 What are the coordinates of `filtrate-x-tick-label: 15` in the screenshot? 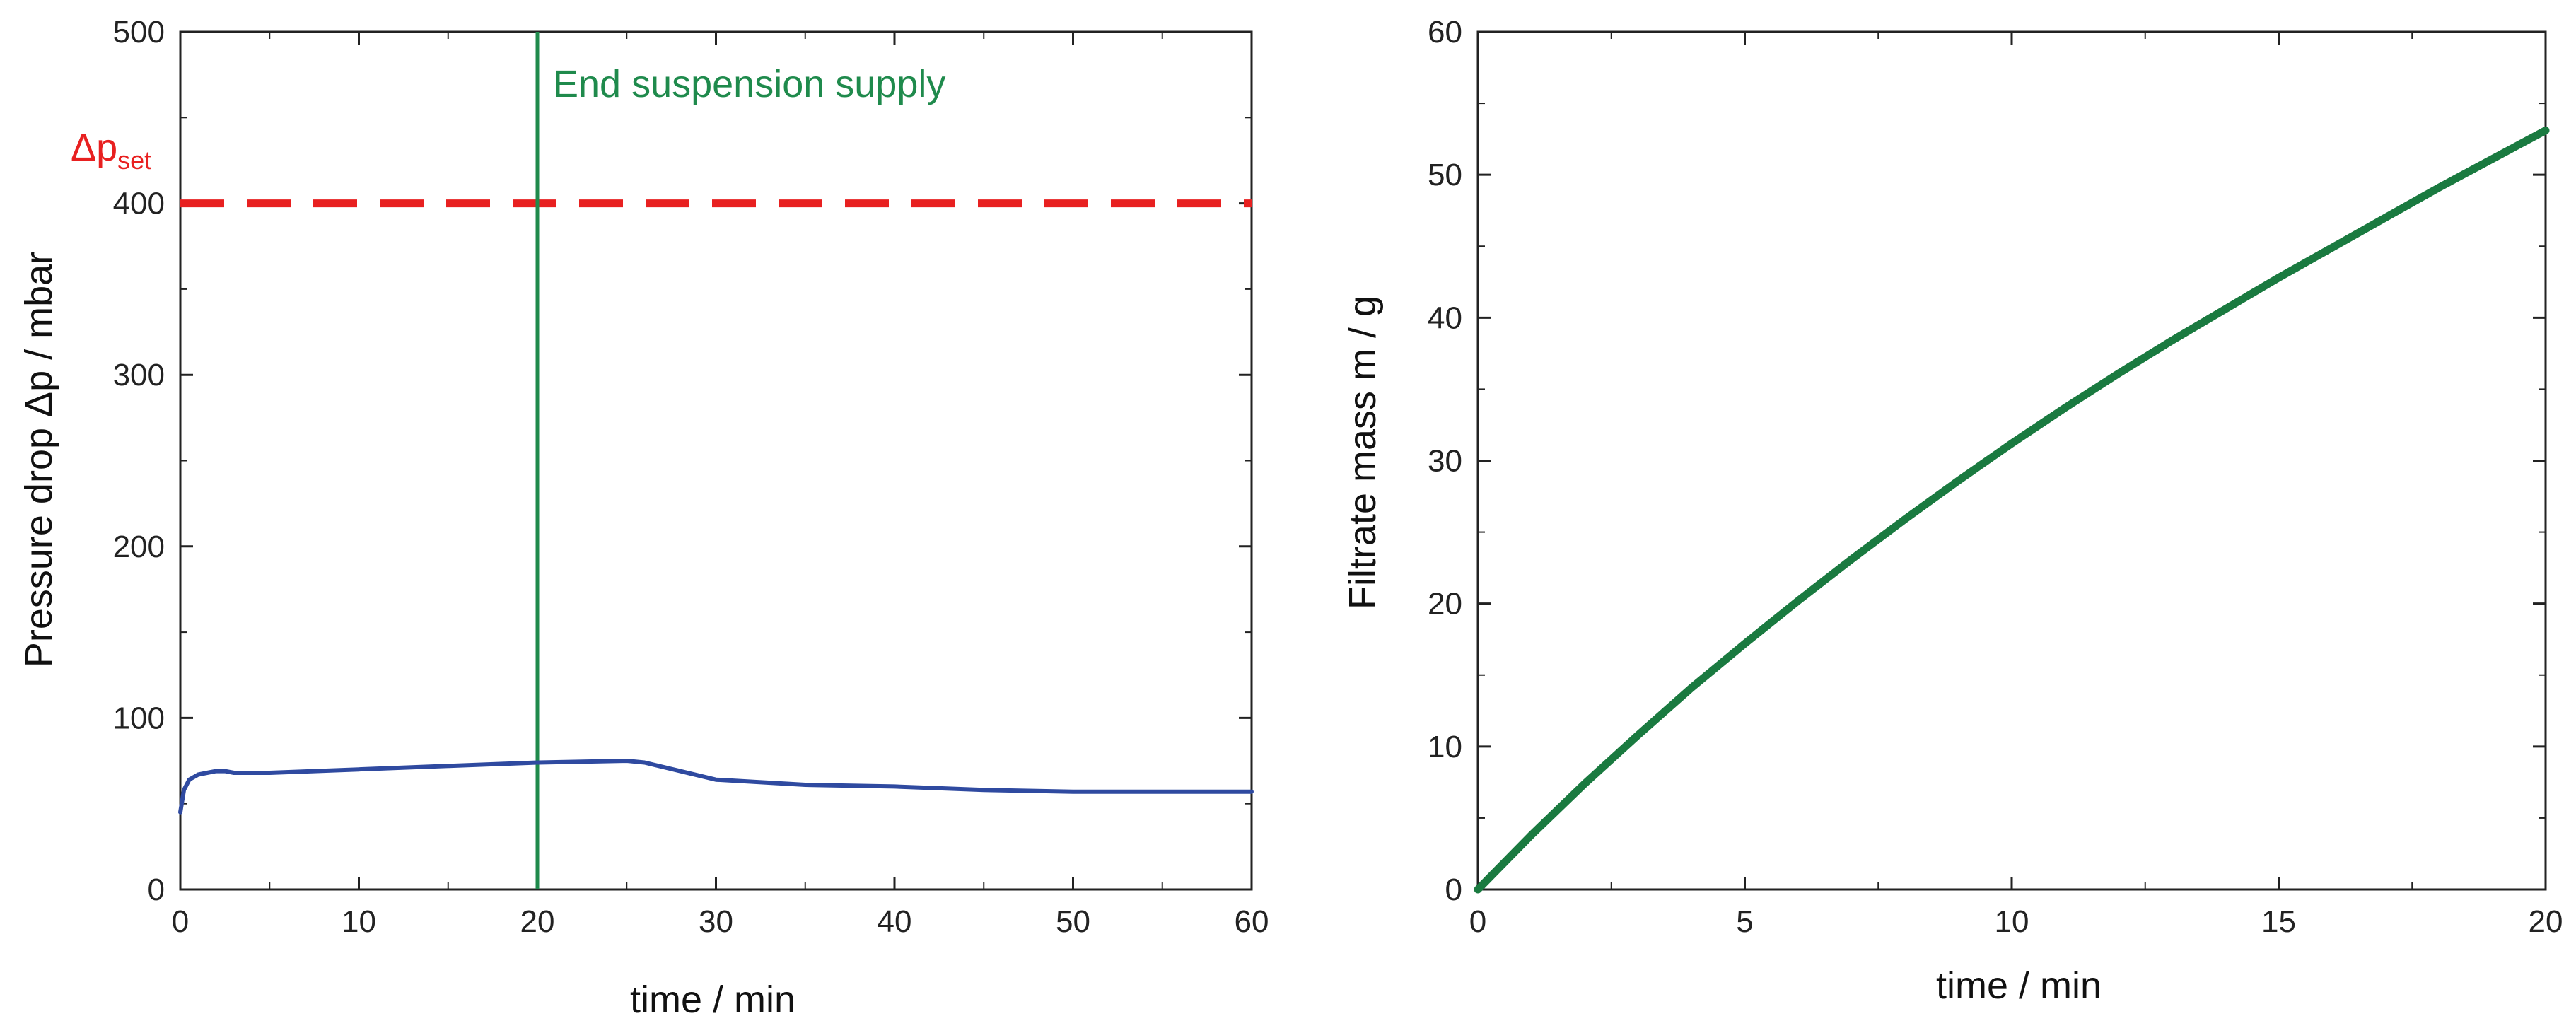 It's located at (2278, 922).